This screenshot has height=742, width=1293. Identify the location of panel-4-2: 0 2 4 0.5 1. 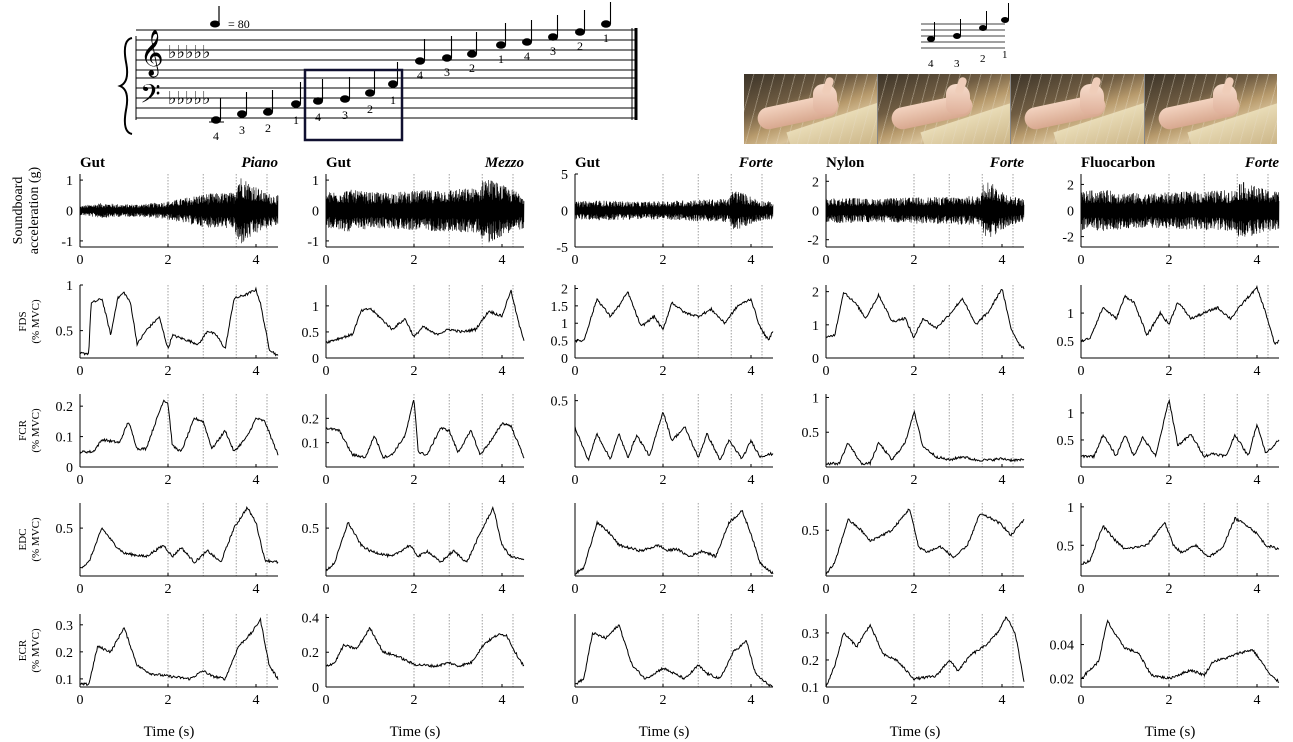
(1168, 441).